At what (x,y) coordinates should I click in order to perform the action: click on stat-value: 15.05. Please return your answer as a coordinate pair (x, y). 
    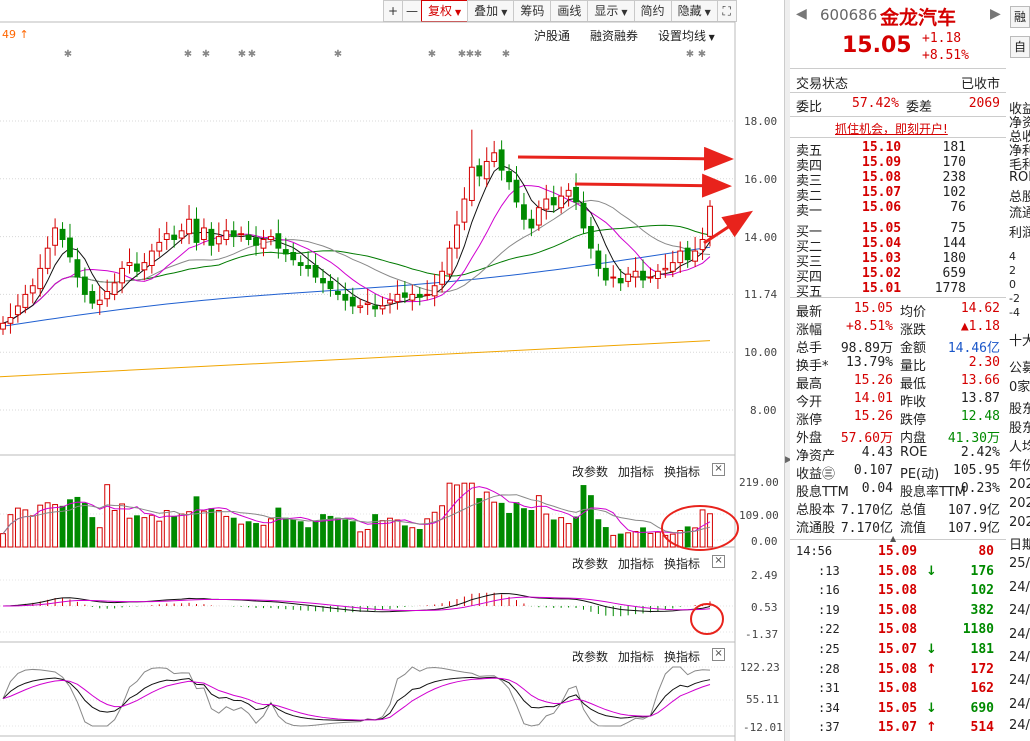
    Looking at the image, I should click on (873, 308).